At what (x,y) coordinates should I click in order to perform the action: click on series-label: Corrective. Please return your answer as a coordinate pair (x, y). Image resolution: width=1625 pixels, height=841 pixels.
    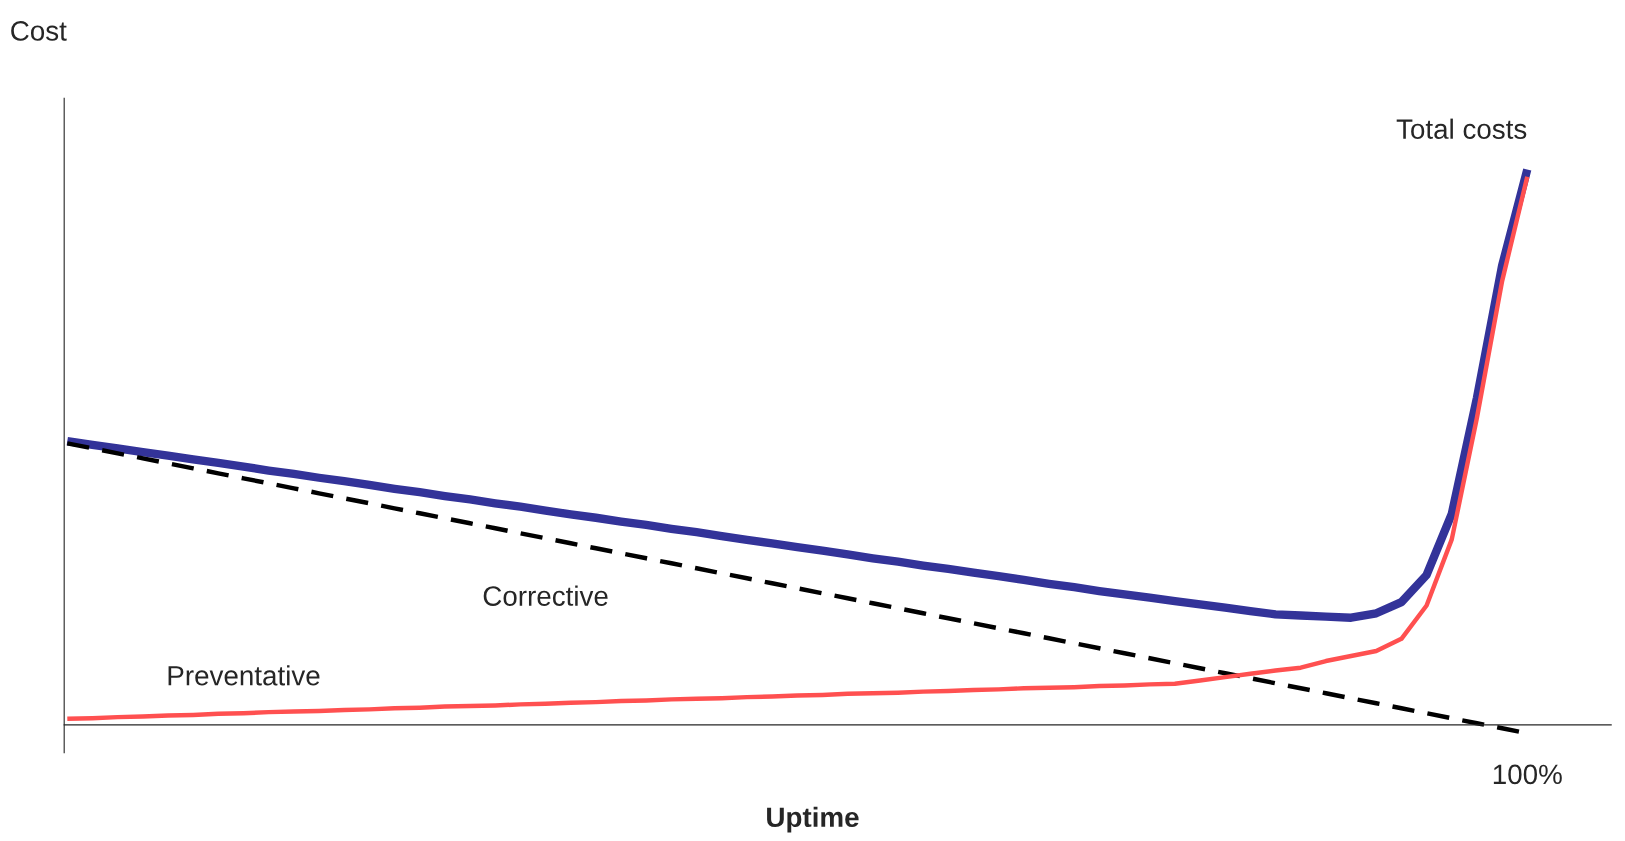
    Looking at the image, I should click on (545, 595).